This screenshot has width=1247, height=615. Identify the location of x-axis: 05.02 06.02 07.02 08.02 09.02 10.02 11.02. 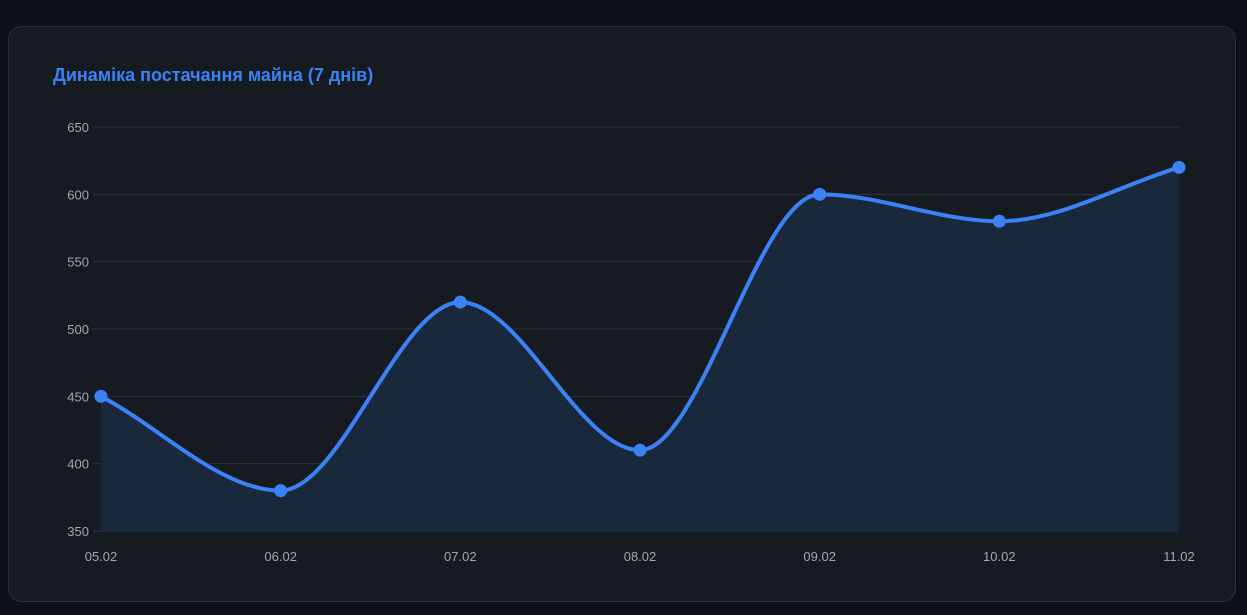
(640, 556).